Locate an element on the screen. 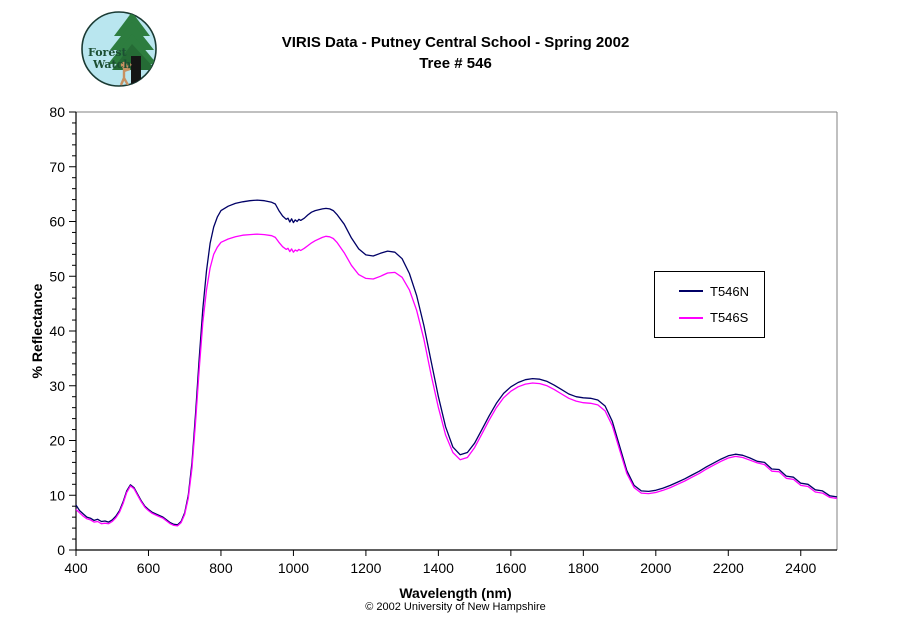 Image resolution: width=911 pixels, height=623 pixels. tree-hugger-person-icon is located at coordinates (125, 73).